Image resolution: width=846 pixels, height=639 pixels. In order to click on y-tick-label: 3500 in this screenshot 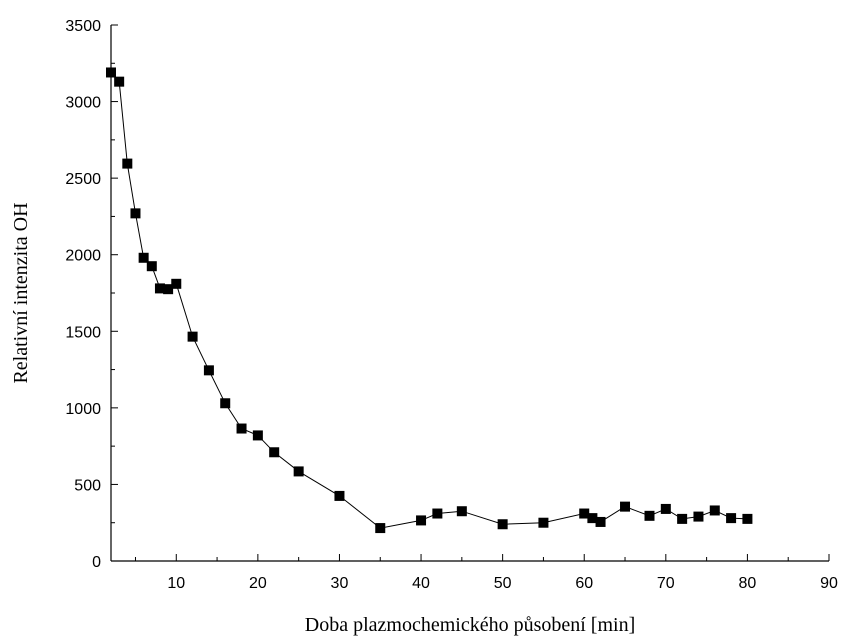, I will do `click(83, 26)`.